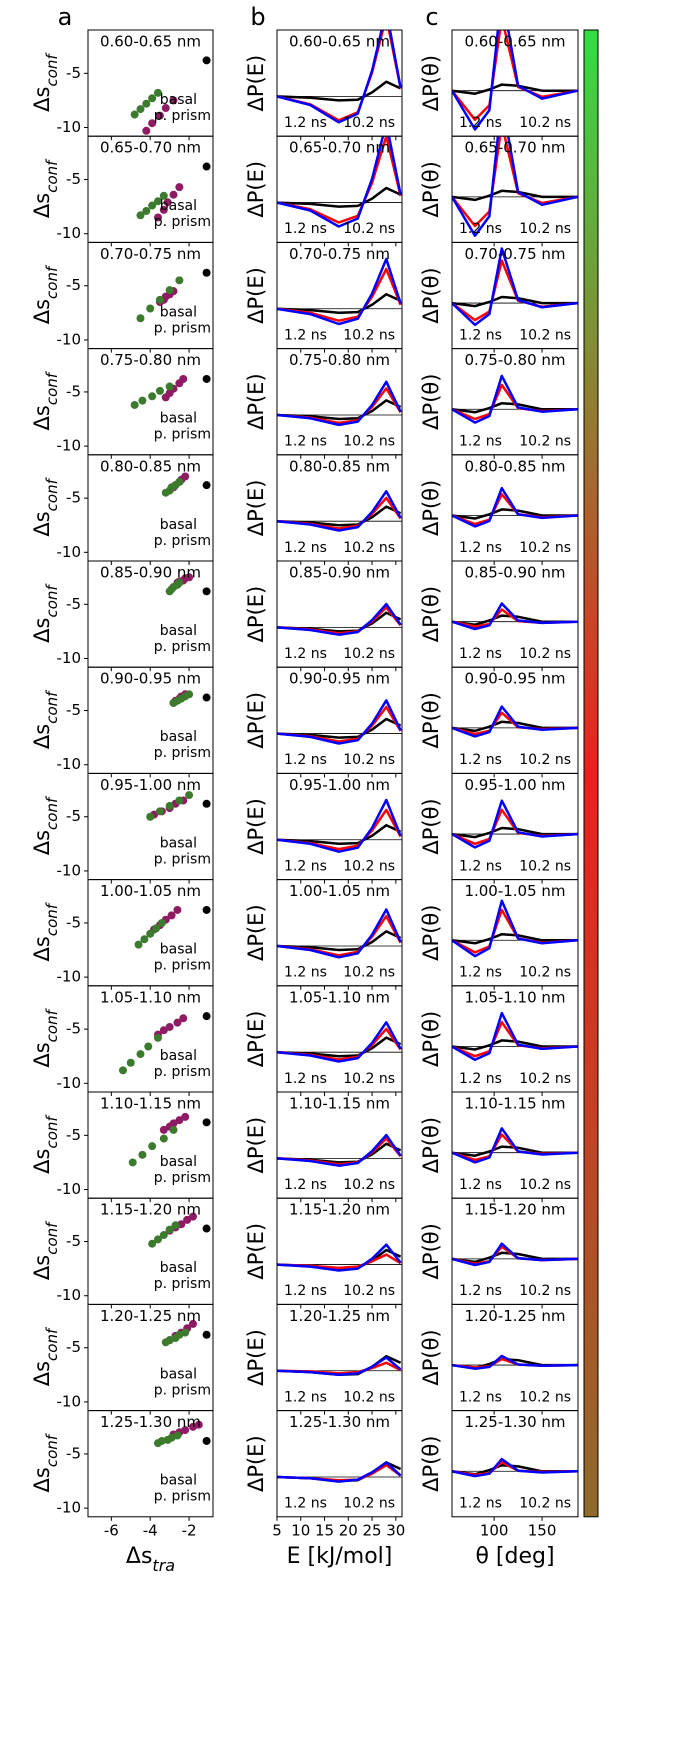  Describe the element at coordinates (494, 1530) in the screenshot. I see `x-tick-label: 100` at that location.